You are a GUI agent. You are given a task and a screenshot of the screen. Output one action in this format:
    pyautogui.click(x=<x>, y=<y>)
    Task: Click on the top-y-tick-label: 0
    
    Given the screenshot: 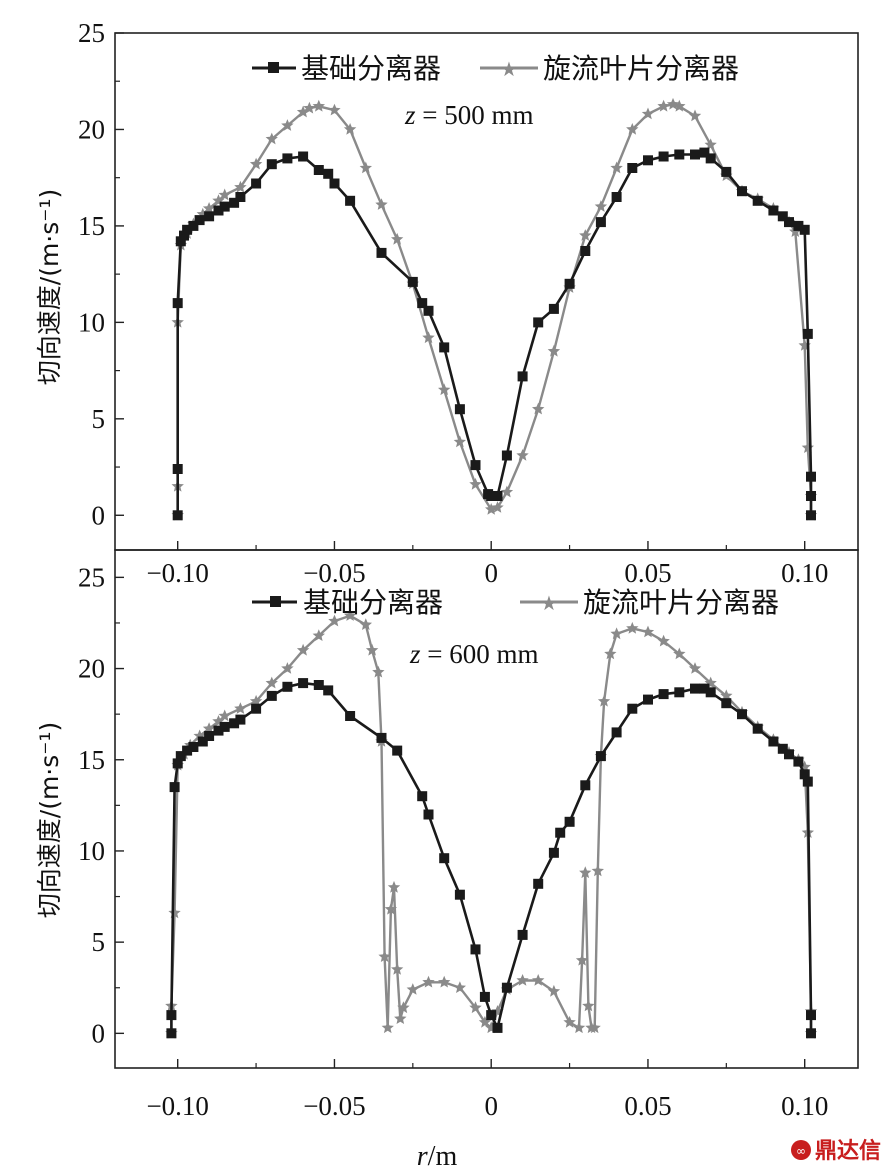 What is the action you would take?
    pyautogui.click(x=99, y=515)
    